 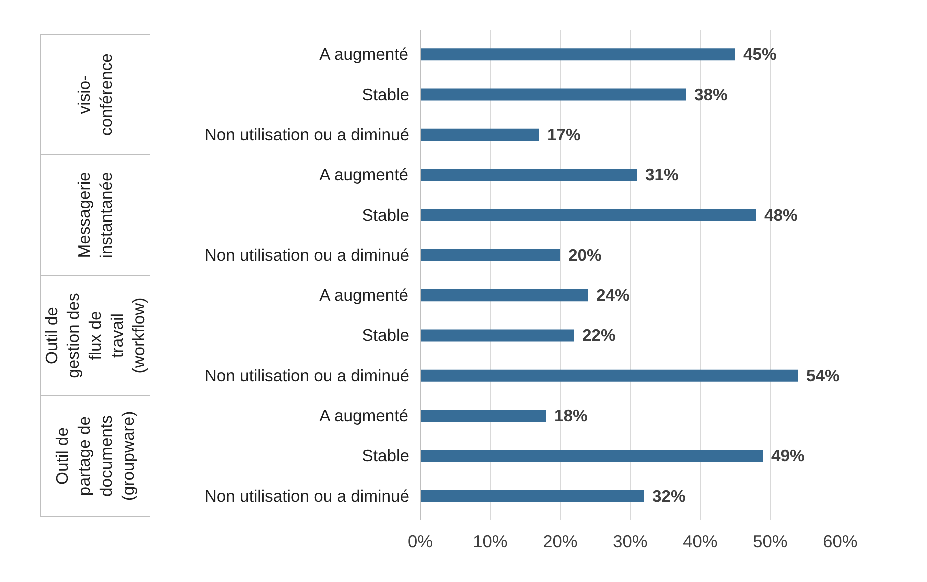 I want to click on x-tick-label: 30%, so click(x=630, y=542).